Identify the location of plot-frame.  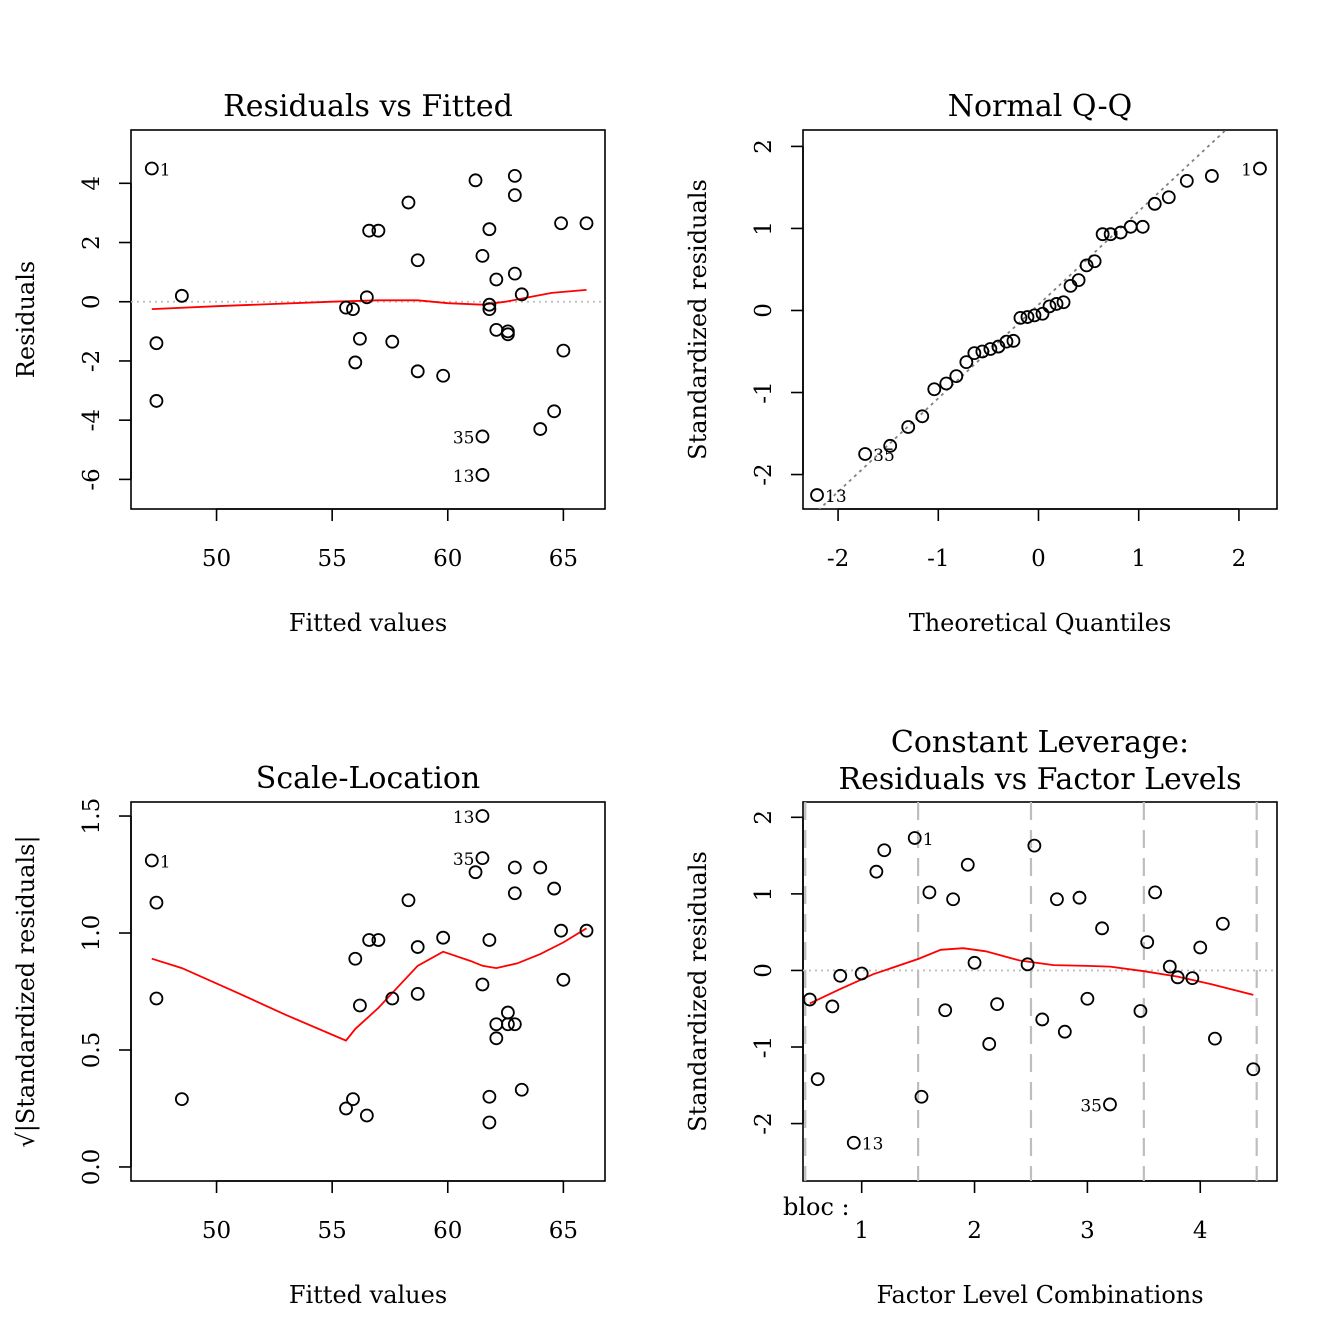
(368, 319).